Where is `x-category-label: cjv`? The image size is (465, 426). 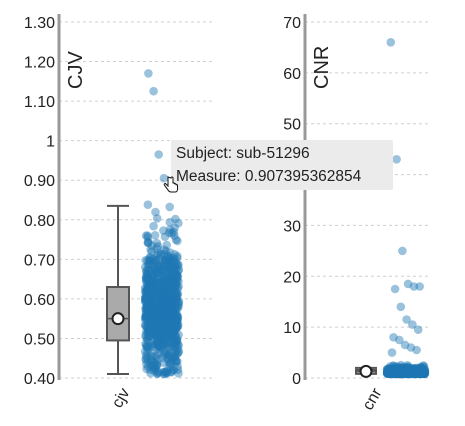 x-category-label: cjv is located at coordinates (121, 398).